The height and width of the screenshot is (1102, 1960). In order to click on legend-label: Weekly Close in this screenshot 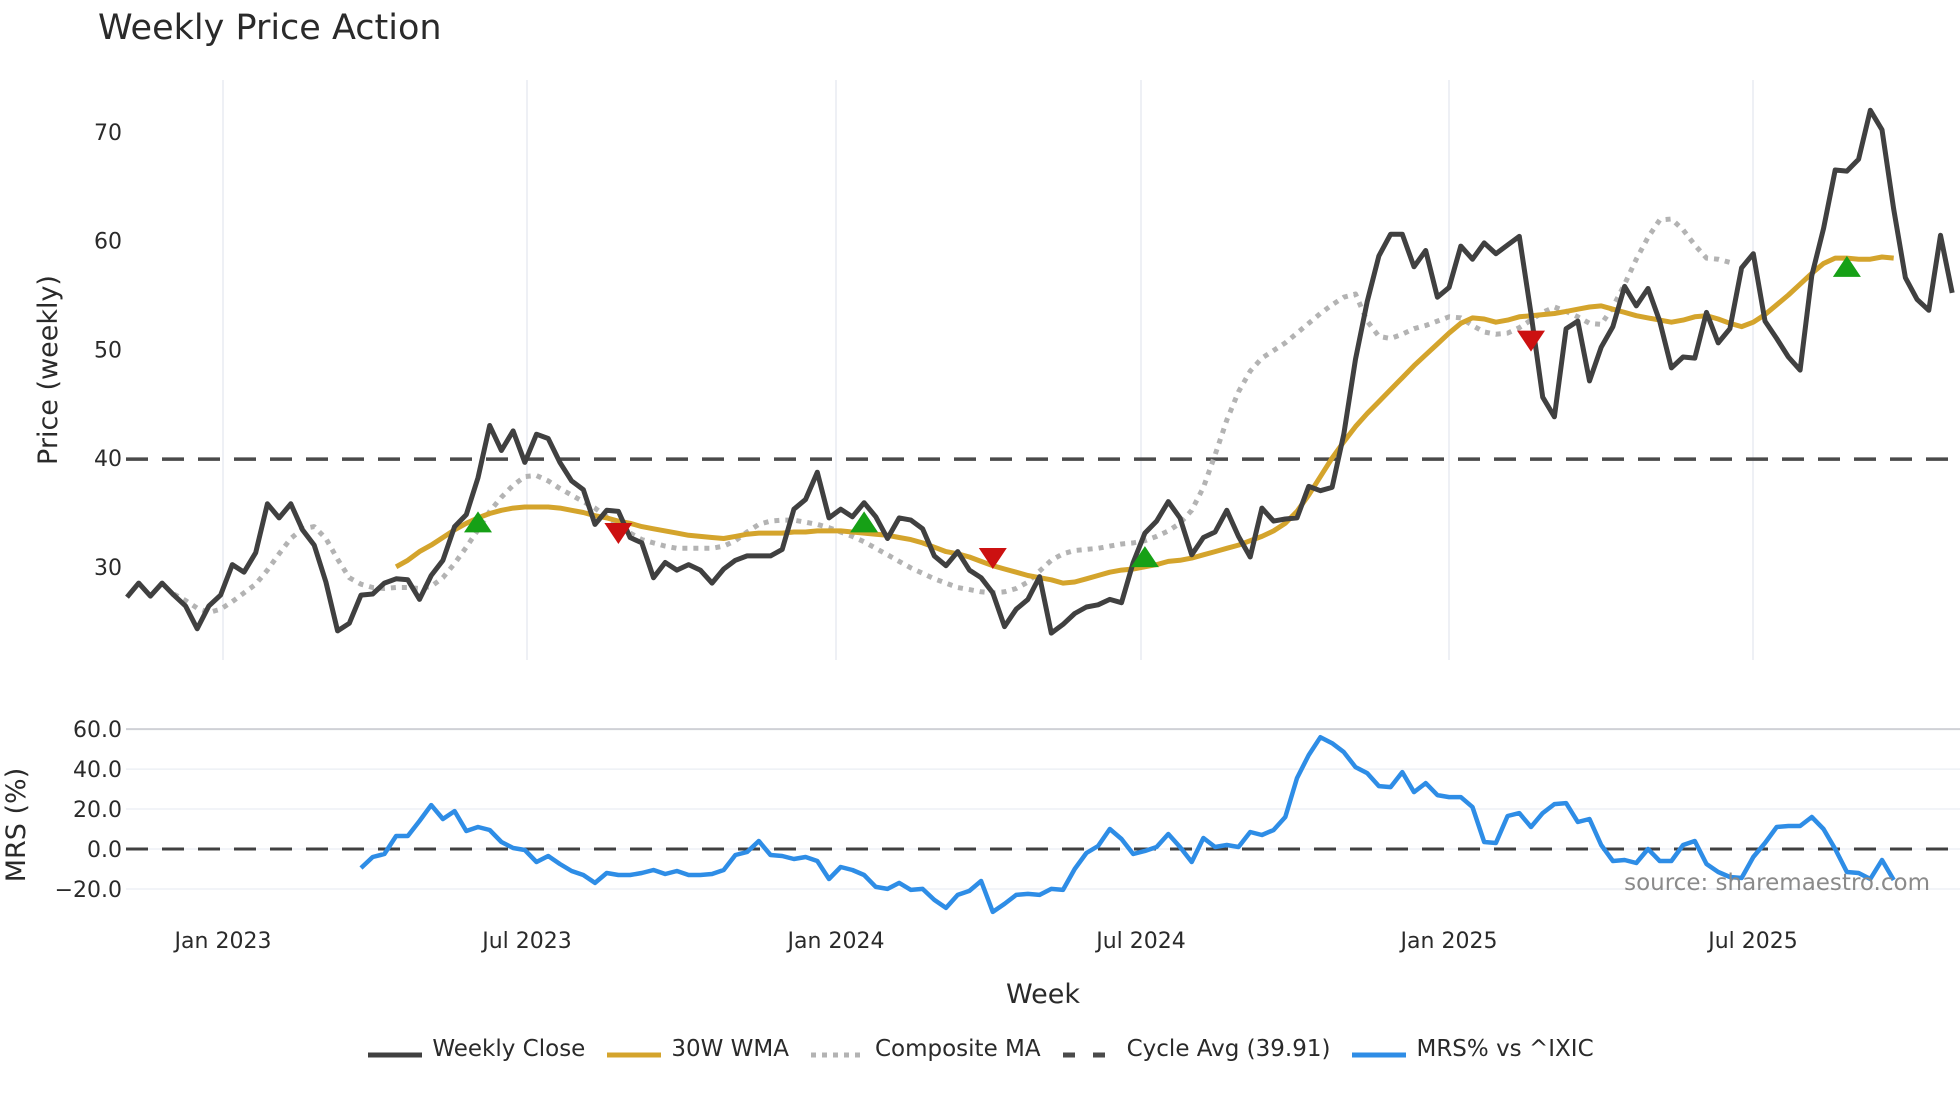, I will do `click(509, 1049)`.